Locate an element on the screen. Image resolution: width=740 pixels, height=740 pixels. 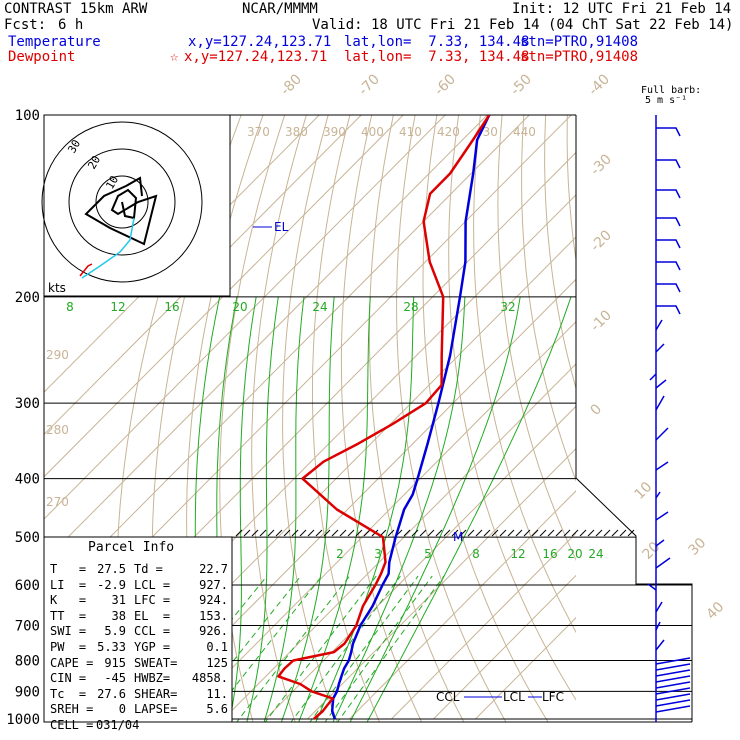
parcel-info-cell: 0 is located at coordinates (122, 709).